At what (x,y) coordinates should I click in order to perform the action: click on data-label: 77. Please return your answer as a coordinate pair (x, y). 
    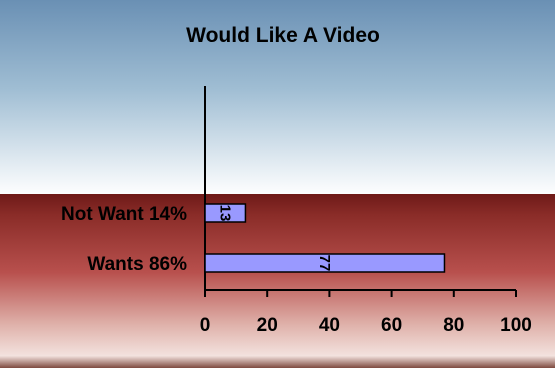
    Looking at the image, I should click on (324, 263).